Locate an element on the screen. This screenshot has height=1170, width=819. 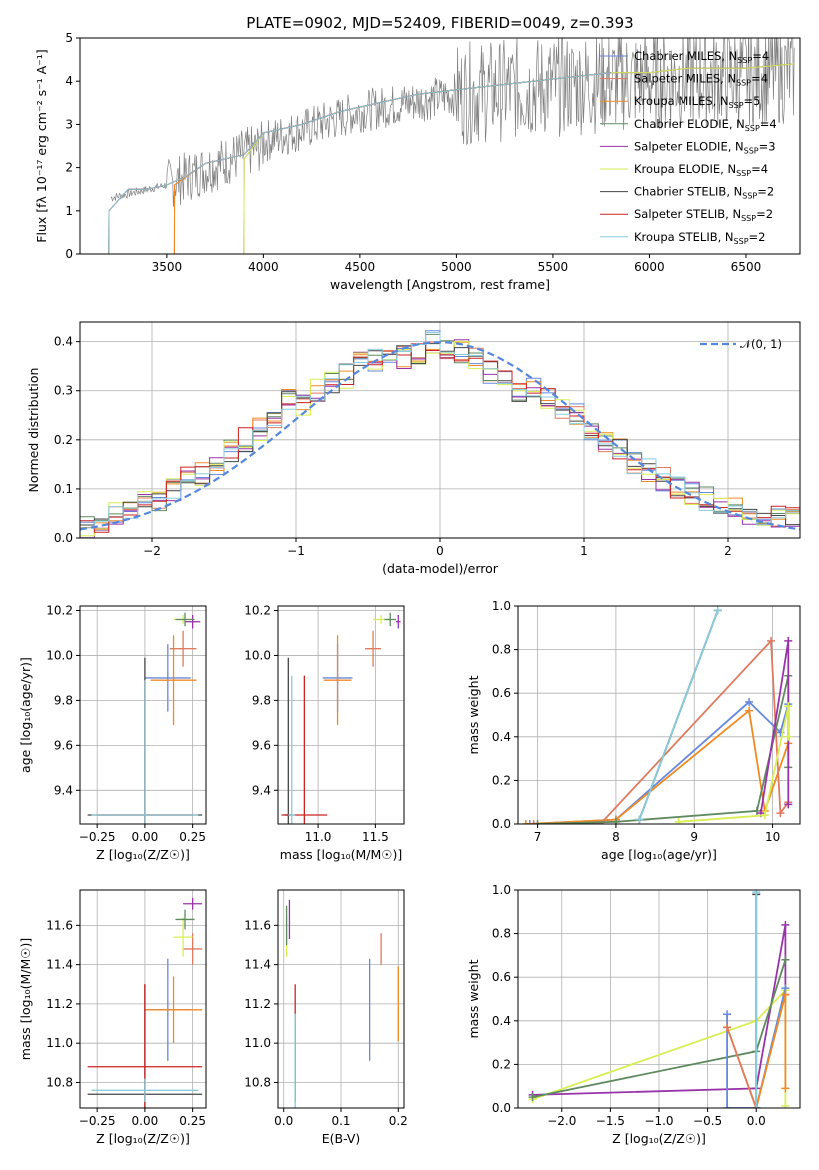
x-tick-label: −1.0 is located at coordinates (658, 1121).